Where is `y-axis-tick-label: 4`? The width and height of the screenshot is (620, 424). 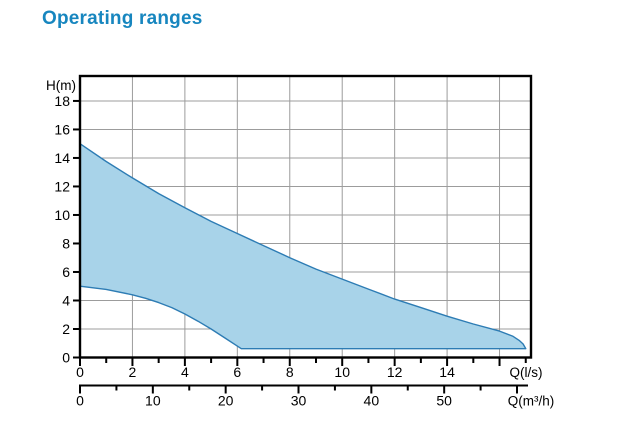
y-axis-tick-label: 4 is located at coordinates (66, 300).